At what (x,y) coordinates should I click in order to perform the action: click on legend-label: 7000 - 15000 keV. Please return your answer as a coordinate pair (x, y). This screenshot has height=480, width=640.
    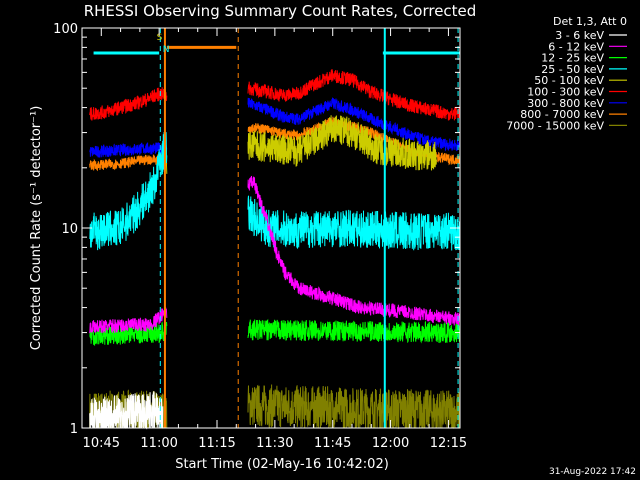
    Looking at the image, I should click on (555, 125).